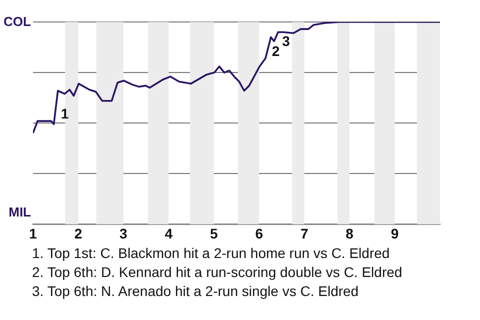 Image resolution: width=480 pixels, height=320 pixels. What do you see at coordinates (18, 22) in the screenshot?
I see `text: COL` at bounding box center [18, 22].